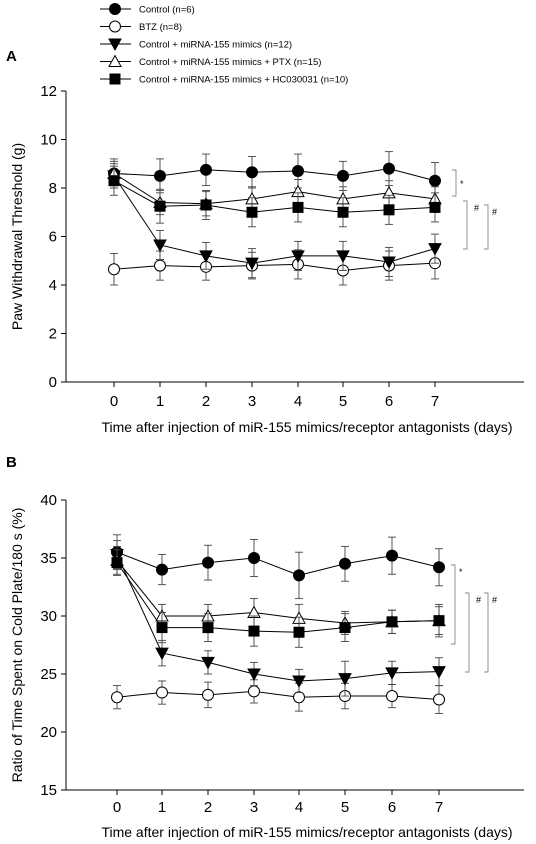 This screenshot has width=536, height=844. Describe the element at coordinates (48, 674) in the screenshot. I see `y-tick-label: 25` at that location.